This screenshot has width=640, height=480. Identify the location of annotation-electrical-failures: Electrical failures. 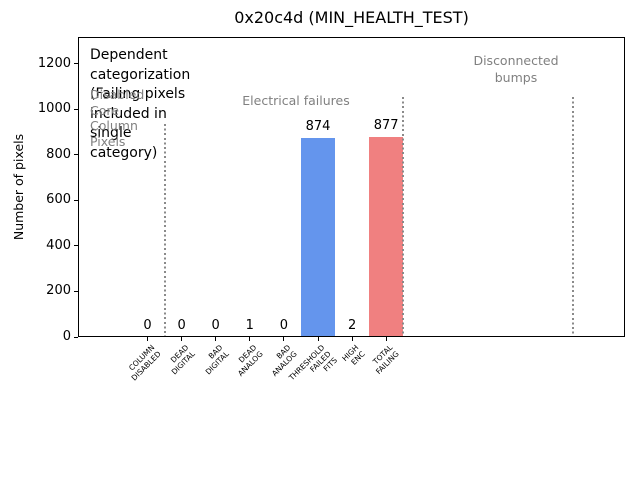
(296, 100).